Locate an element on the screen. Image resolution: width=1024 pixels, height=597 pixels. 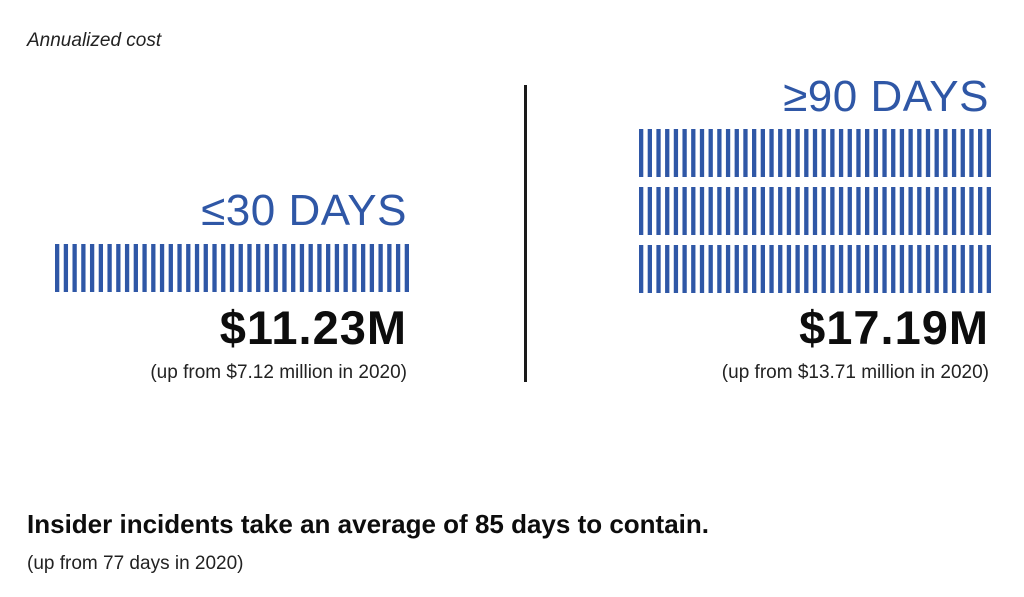
right-bar-row is located at coordinates (815, 153).